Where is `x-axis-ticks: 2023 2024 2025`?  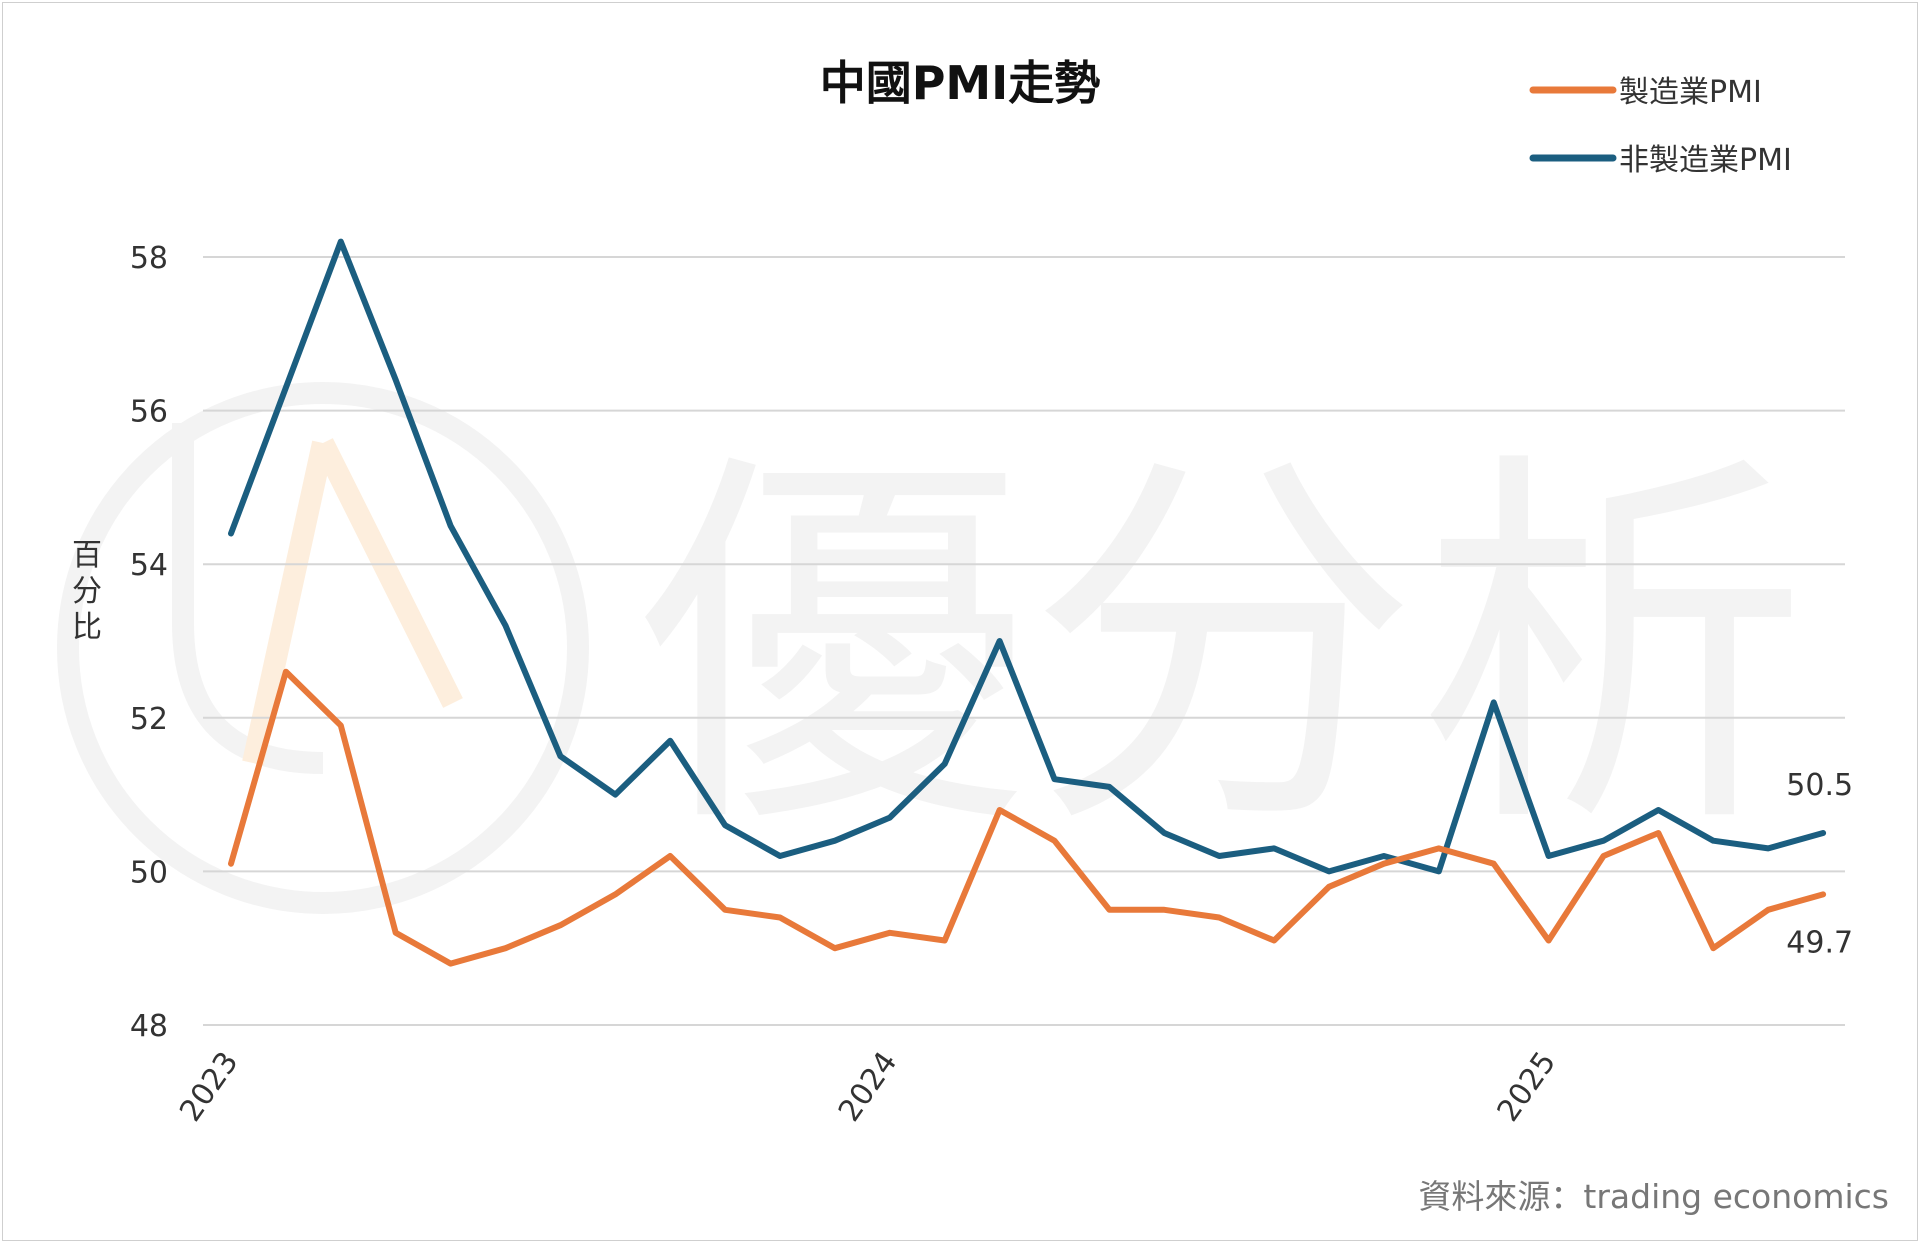 x-axis-ticks: 2023 2024 2025 is located at coordinates (868, 1087).